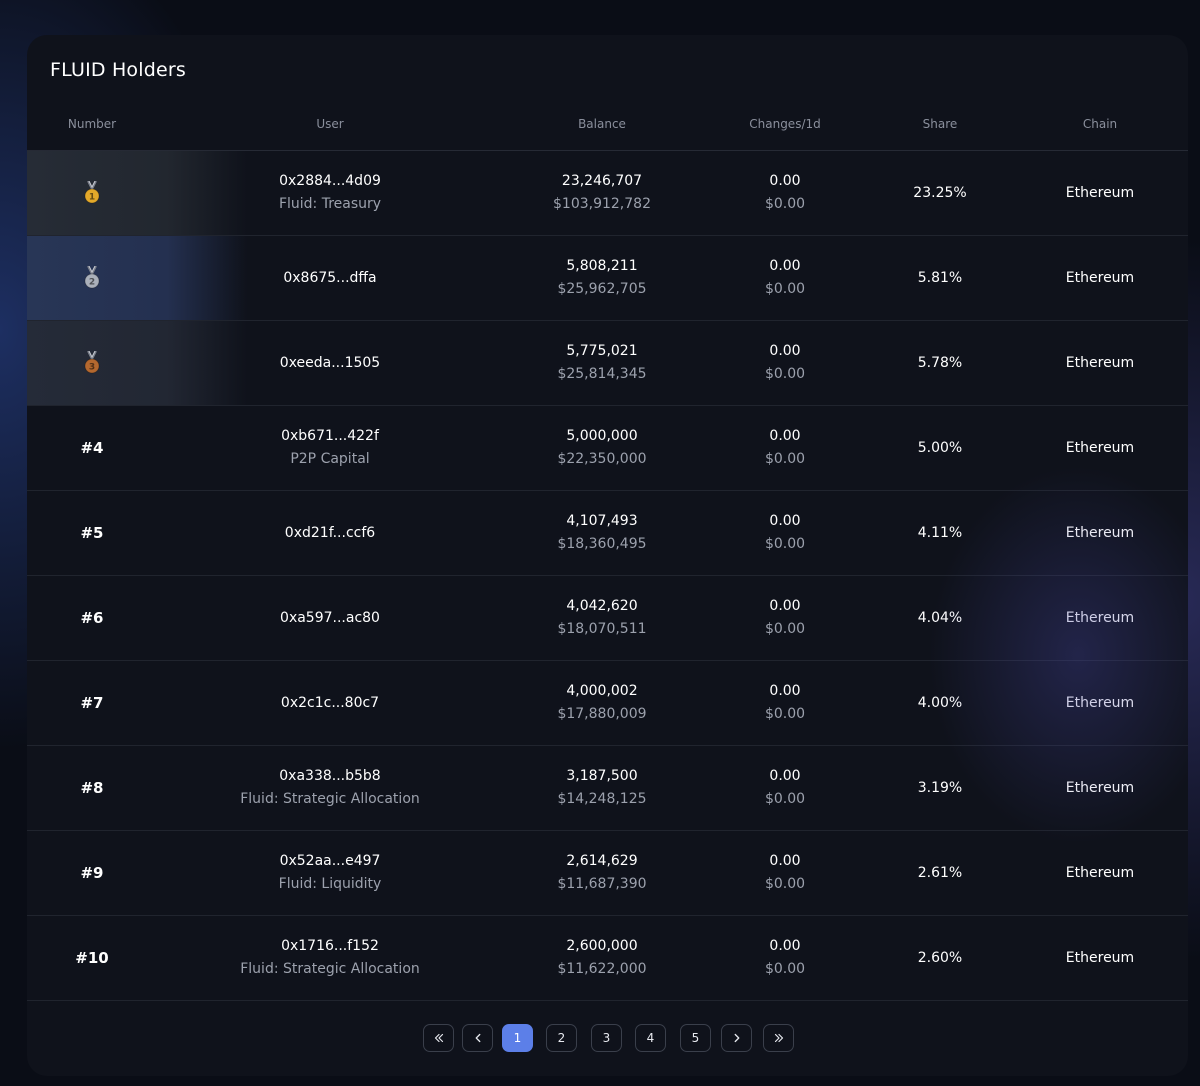 This screenshot has width=1200, height=1086. Describe the element at coordinates (92, 283) in the screenshot. I see `medal-number: 2` at that location.